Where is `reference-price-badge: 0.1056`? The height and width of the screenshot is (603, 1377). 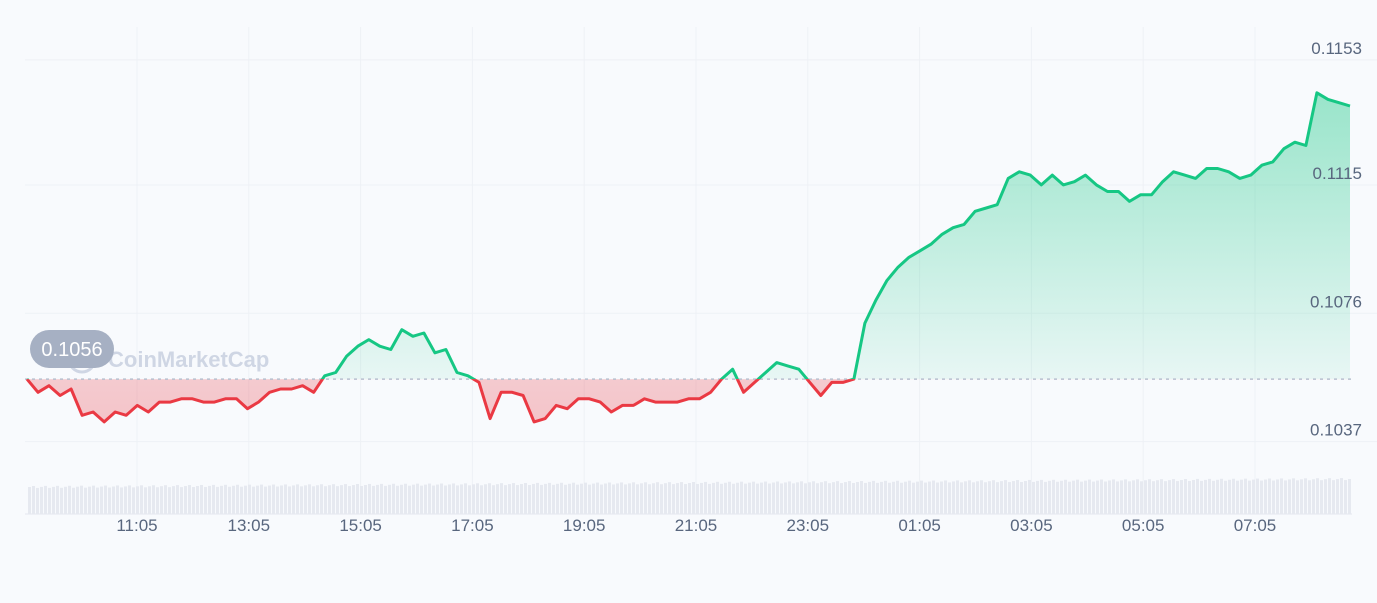
reference-price-badge: 0.1056 is located at coordinates (72, 349).